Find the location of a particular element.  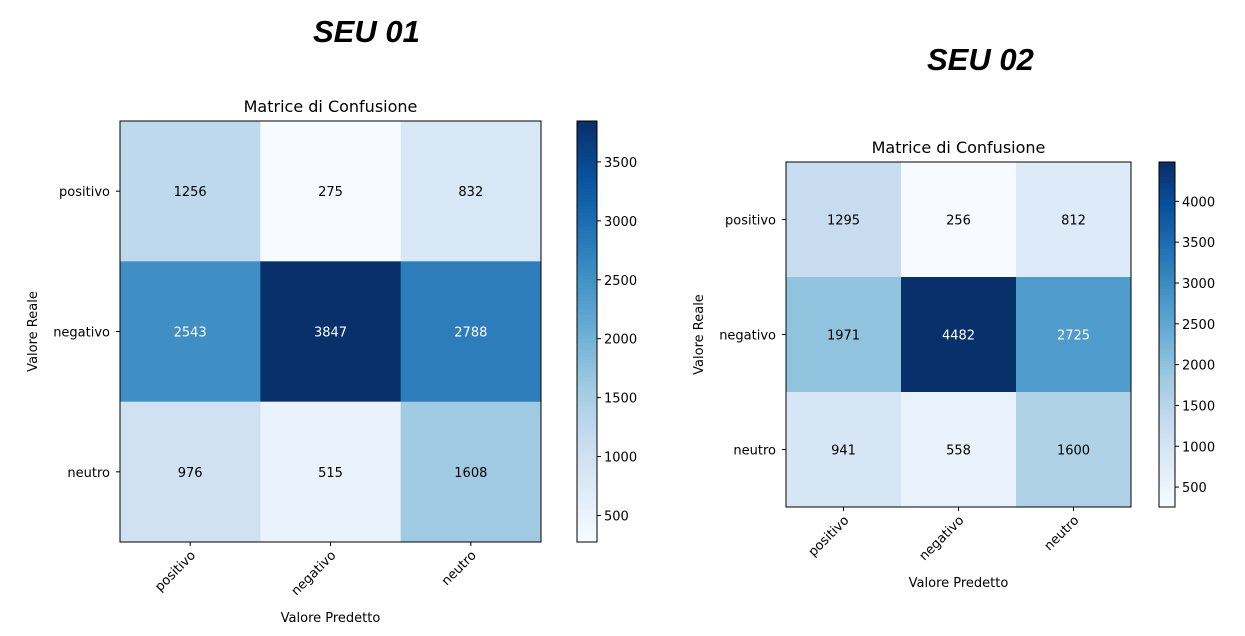

colorbar-tick-label: 1000 is located at coordinates (620, 458).